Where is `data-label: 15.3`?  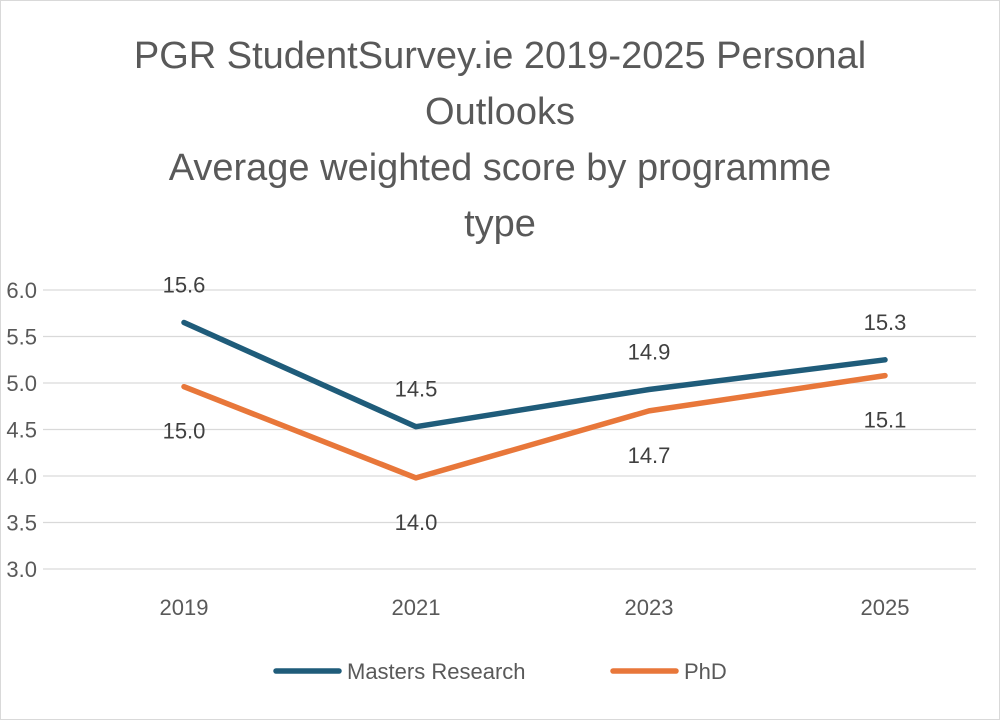
data-label: 15.3 is located at coordinates (885, 322).